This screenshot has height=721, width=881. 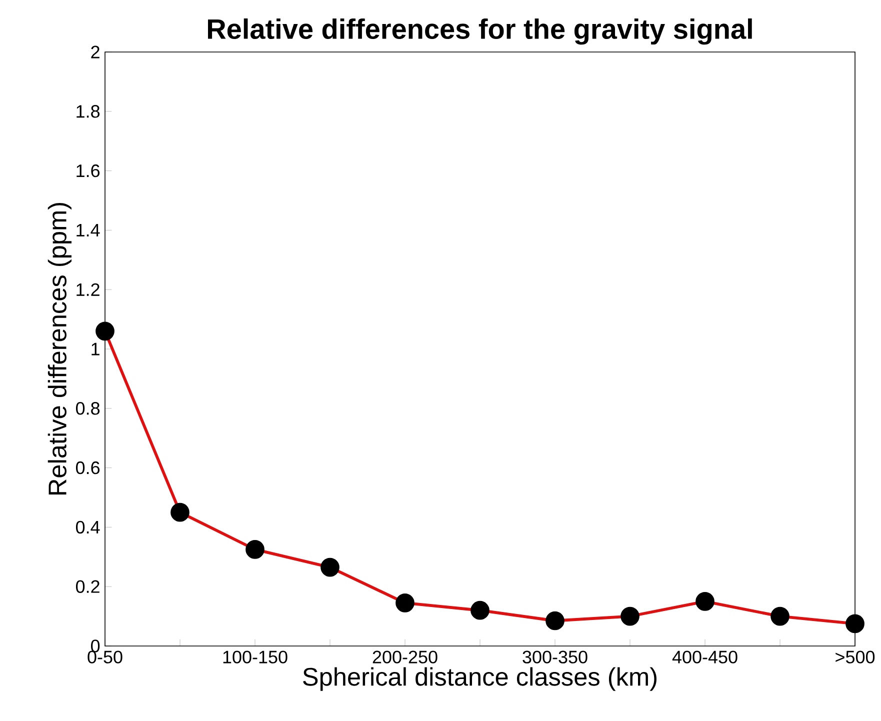 I want to click on y-tick-label: 1.4, so click(x=88, y=230).